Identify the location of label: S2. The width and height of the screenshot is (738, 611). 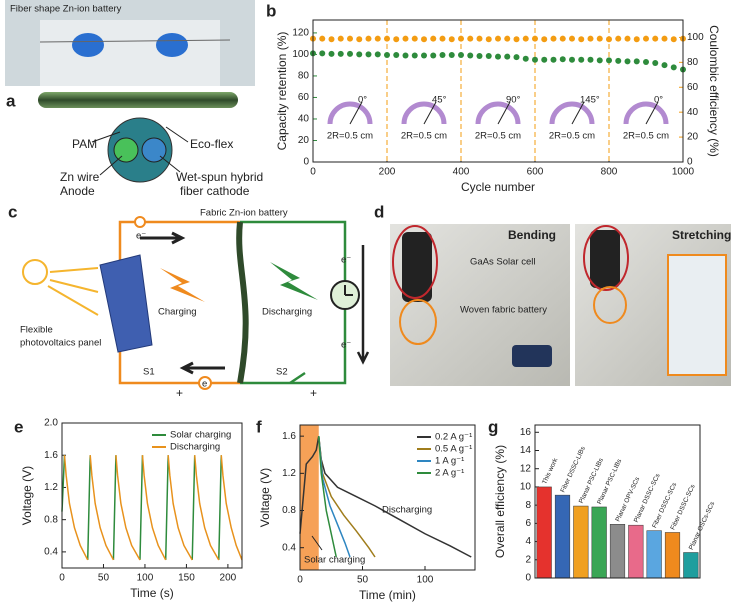
(282, 372).